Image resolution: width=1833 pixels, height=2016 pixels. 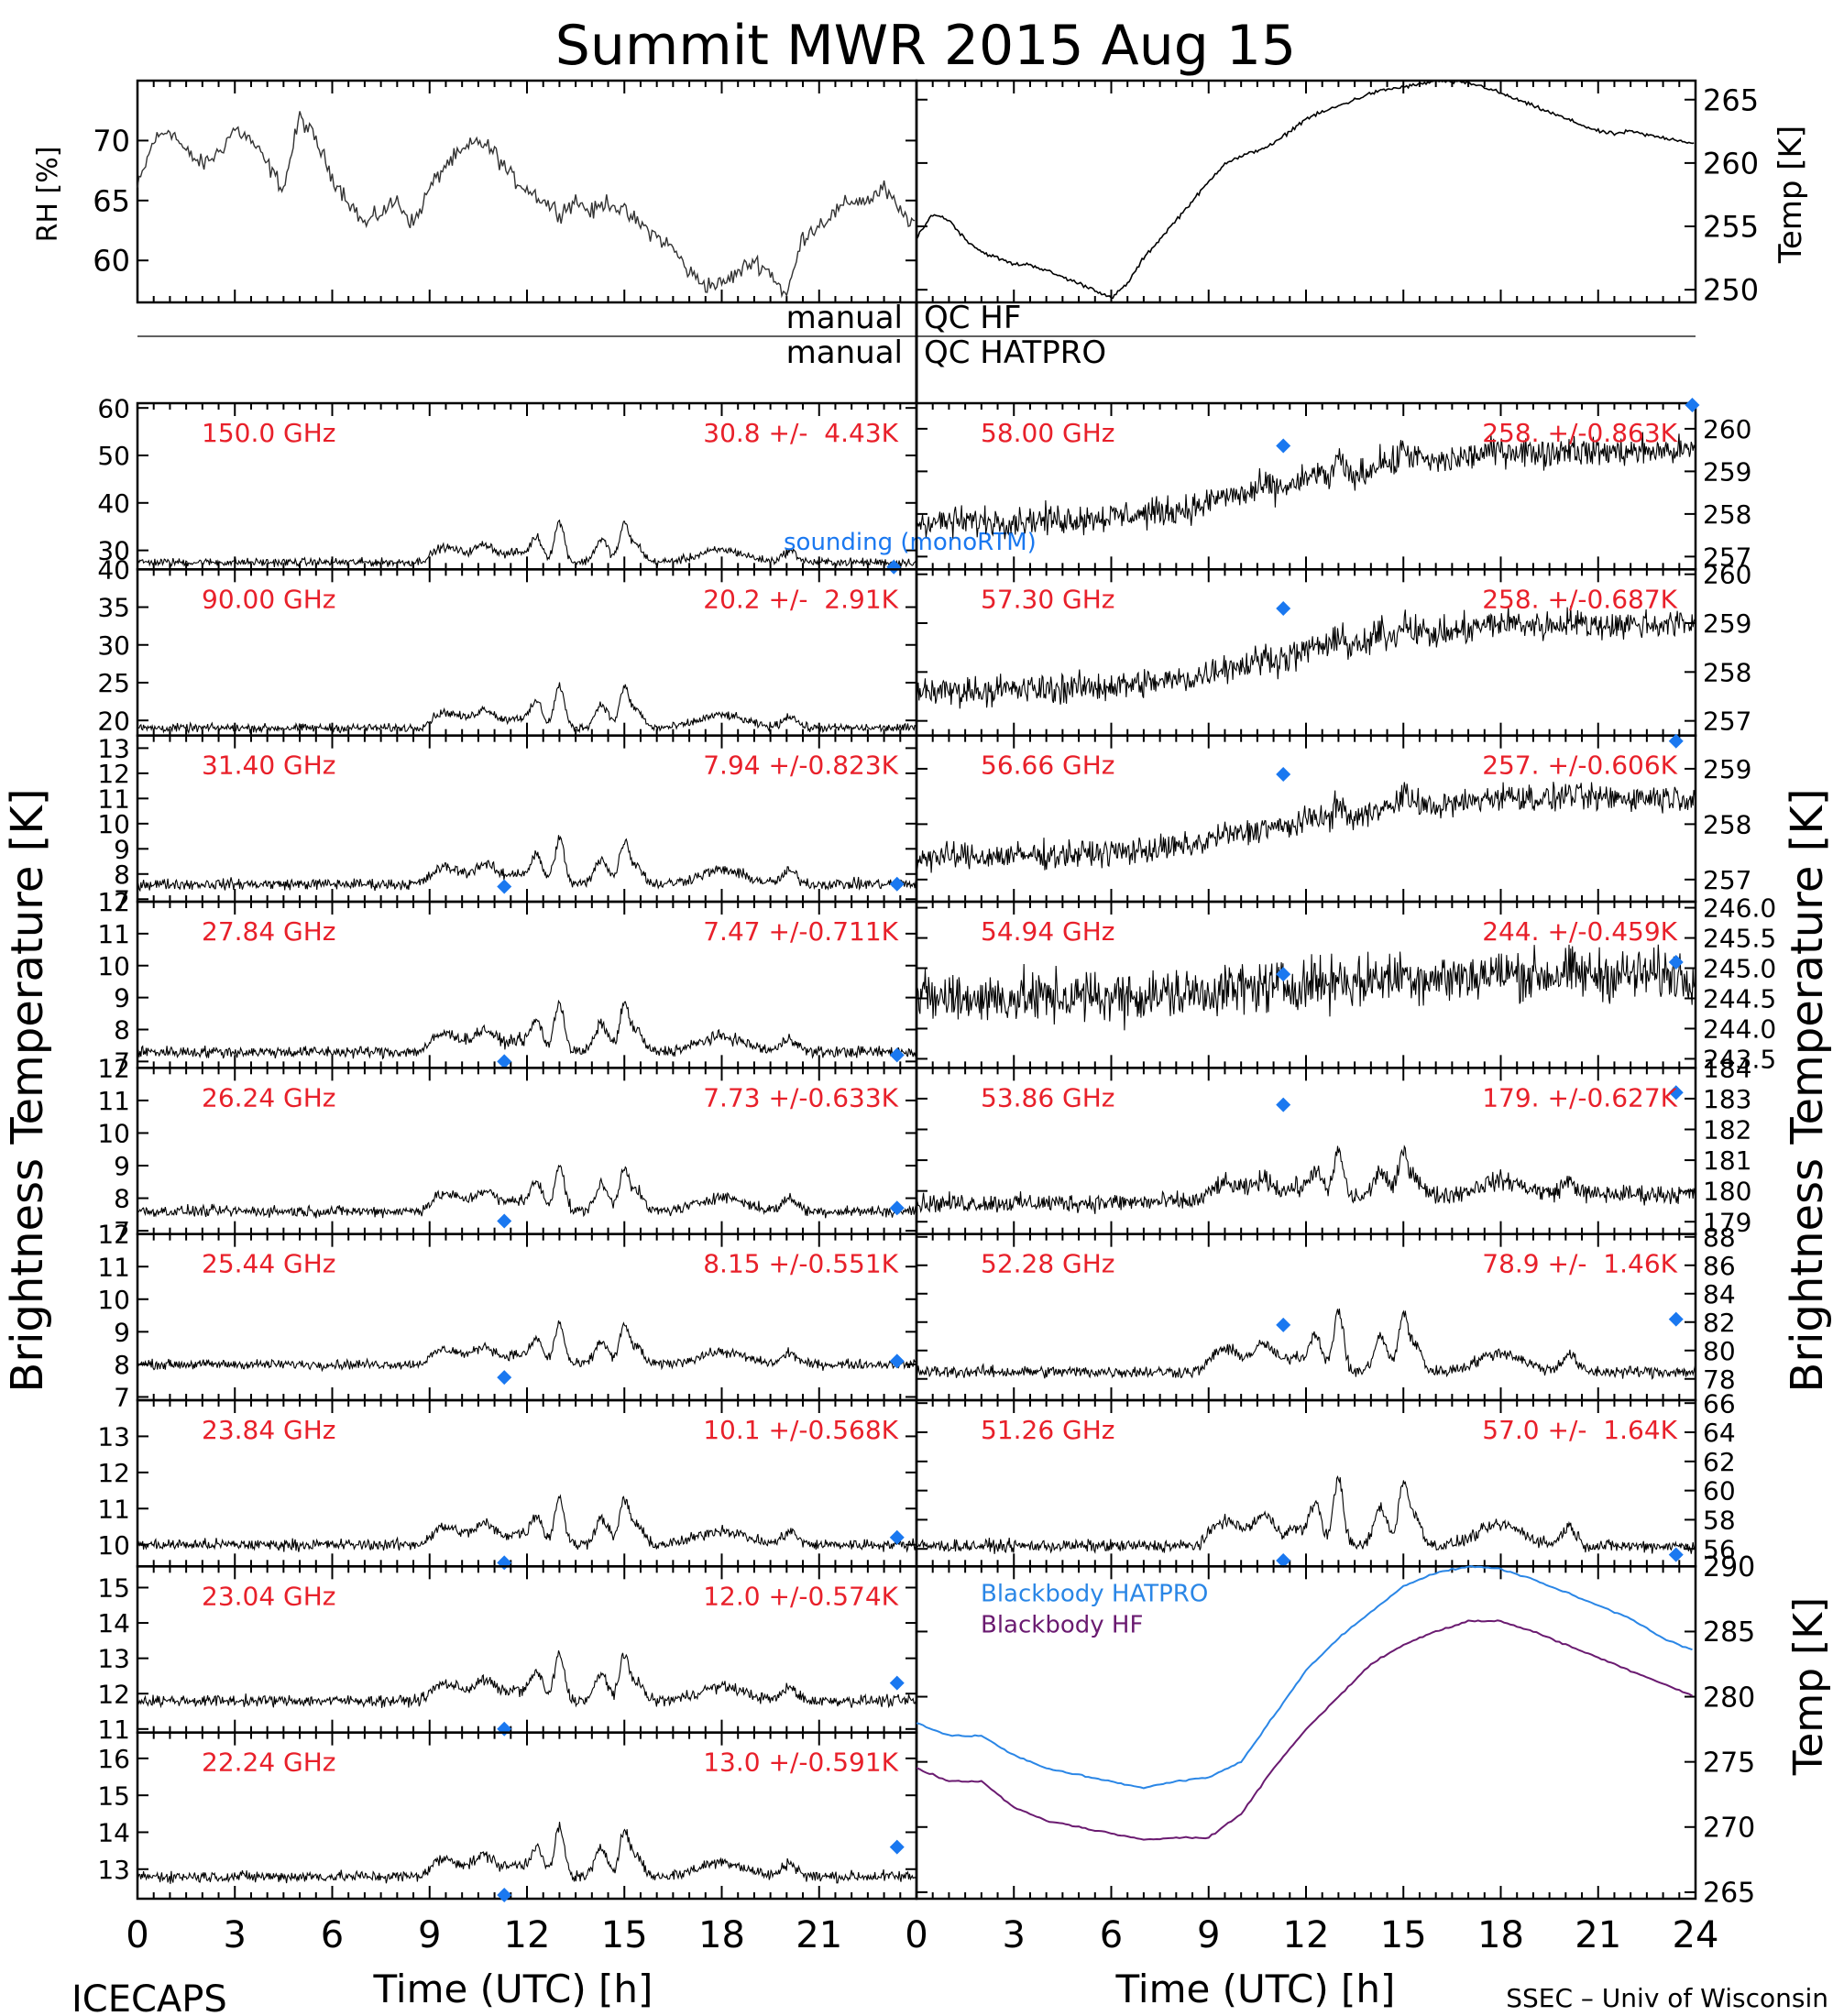 What do you see at coordinates (113, 1694) in the screenshot?
I see `left-ch7-ytick-label: 12` at bounding box center [113, 1694].